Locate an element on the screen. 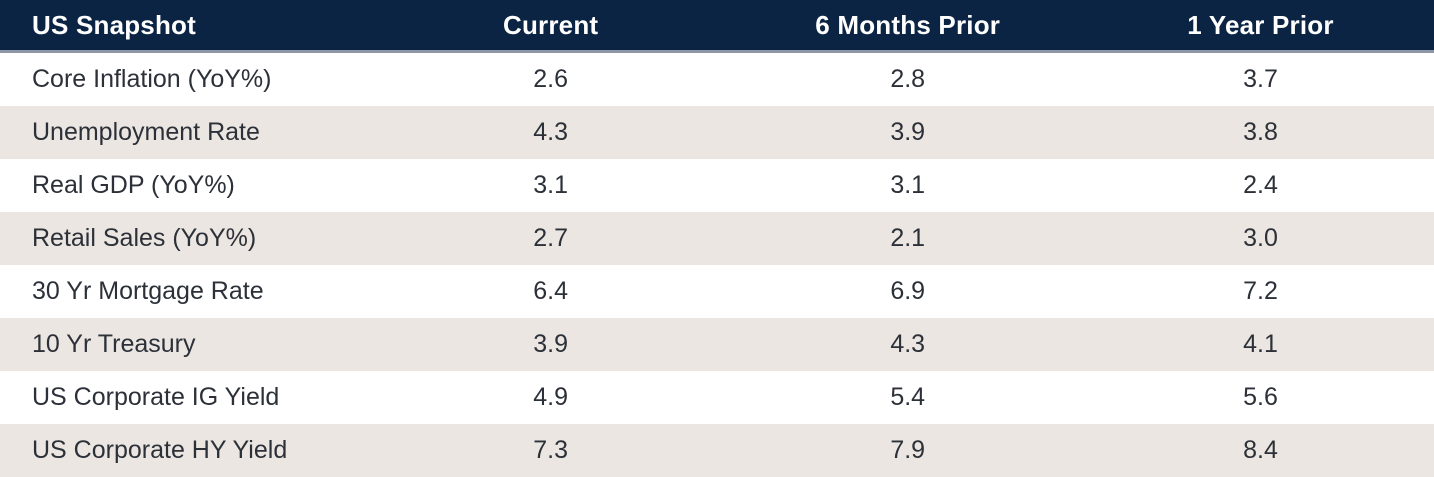 The width and height of the screenshot is (1434, 477). row-label: Core Inflation (YoY%) is located at coordinates (186, 79).